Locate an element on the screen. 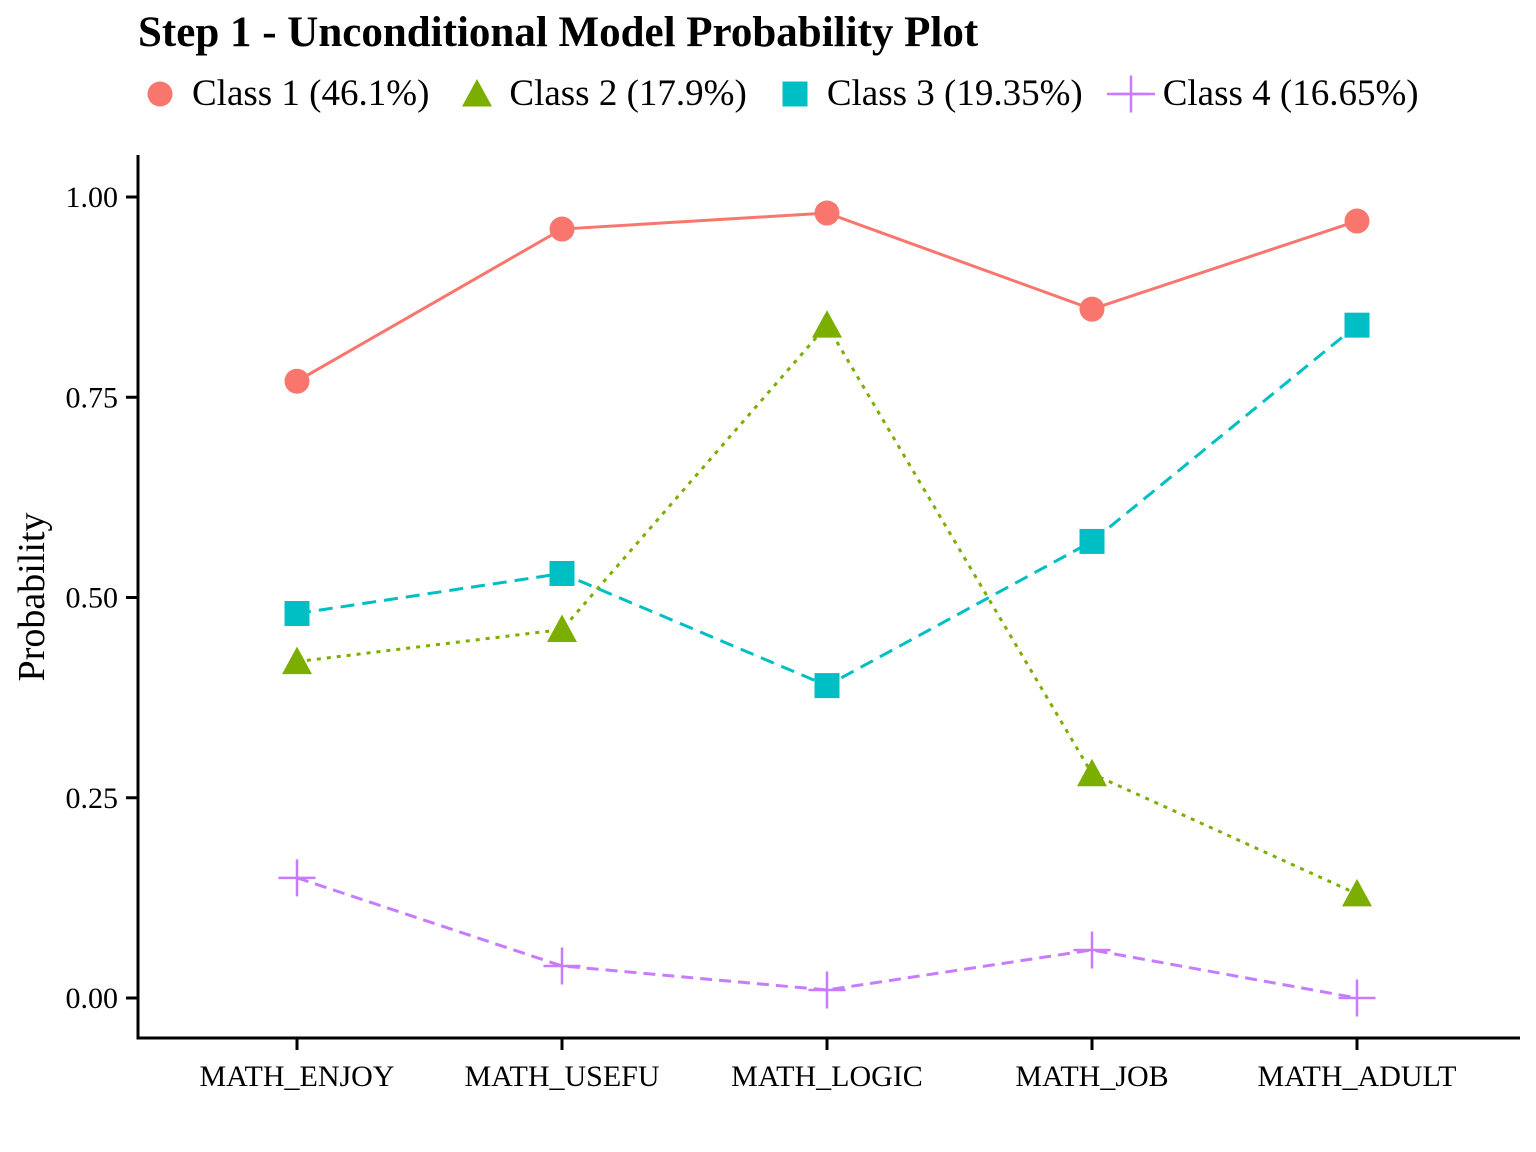 The height and width of the screenshot is (1152, 1536). x-tick-label: MATH_ENJOY is located at coordinates (297, 1076).